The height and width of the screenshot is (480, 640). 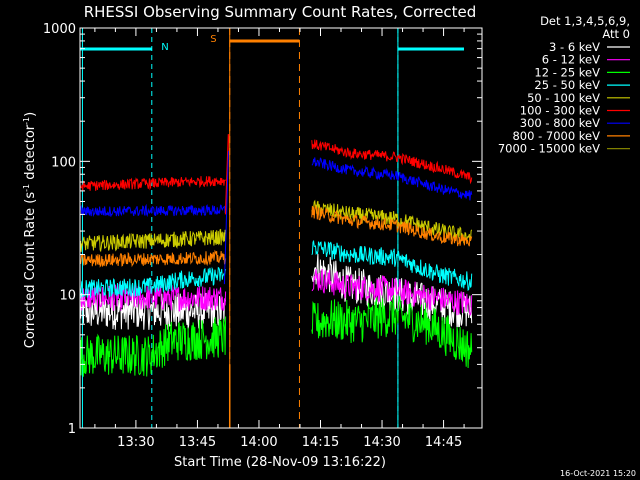 What do you see at coordinates (567, 85) in the screenshot?
I see `legend-label: 25 - 50 keV` at bounding box center [567, 85].